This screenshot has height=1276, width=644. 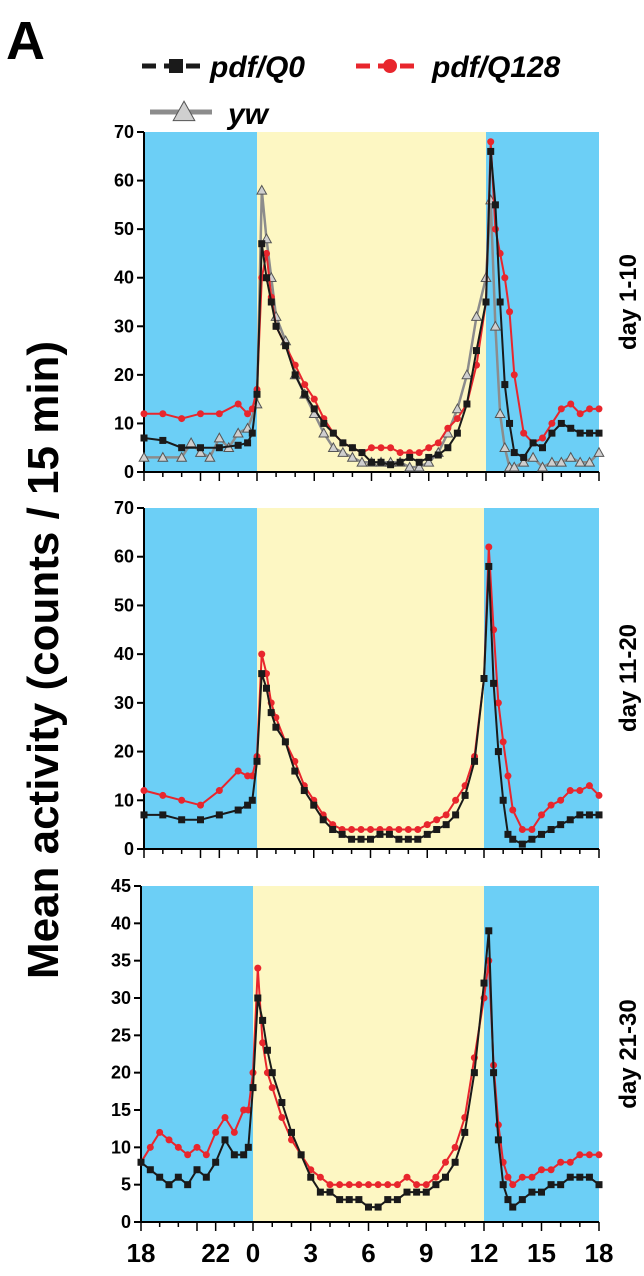 What do you see at coordinates (124, 605) in the screenshot?
I see `y-tick-label: 50` at bounding box center [124, 605].